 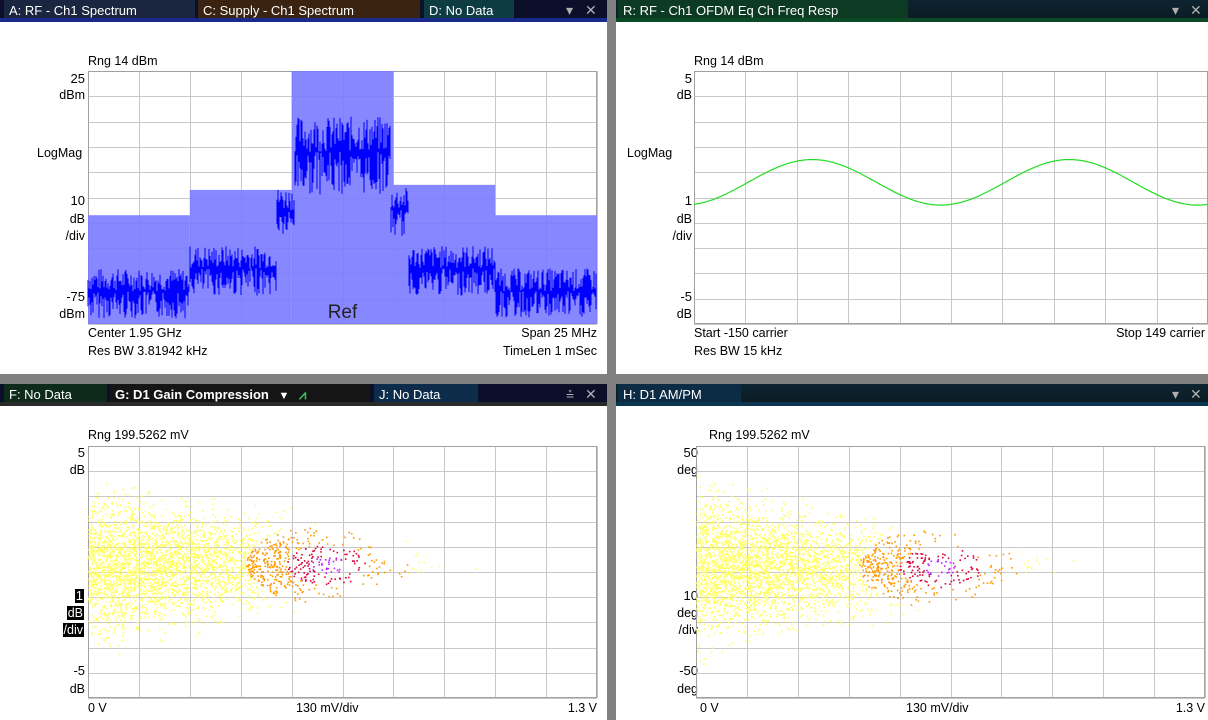 What do you see at coordinates (1160, 333) in the screenshot?
I see `stop-carrier-label: Stop 149 carrier` at bounding box center [1160, 333].